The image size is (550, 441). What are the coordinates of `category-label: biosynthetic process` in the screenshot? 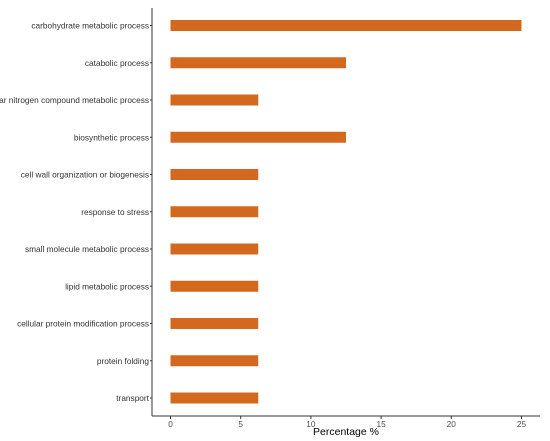 It's located at (111, 137).